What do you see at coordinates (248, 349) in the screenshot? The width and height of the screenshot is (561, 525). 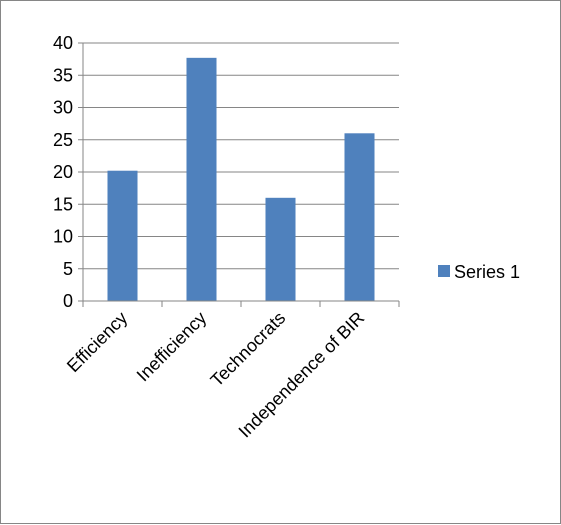 I see `x-category-label: Technocrats` at bounding box center [248, 349].